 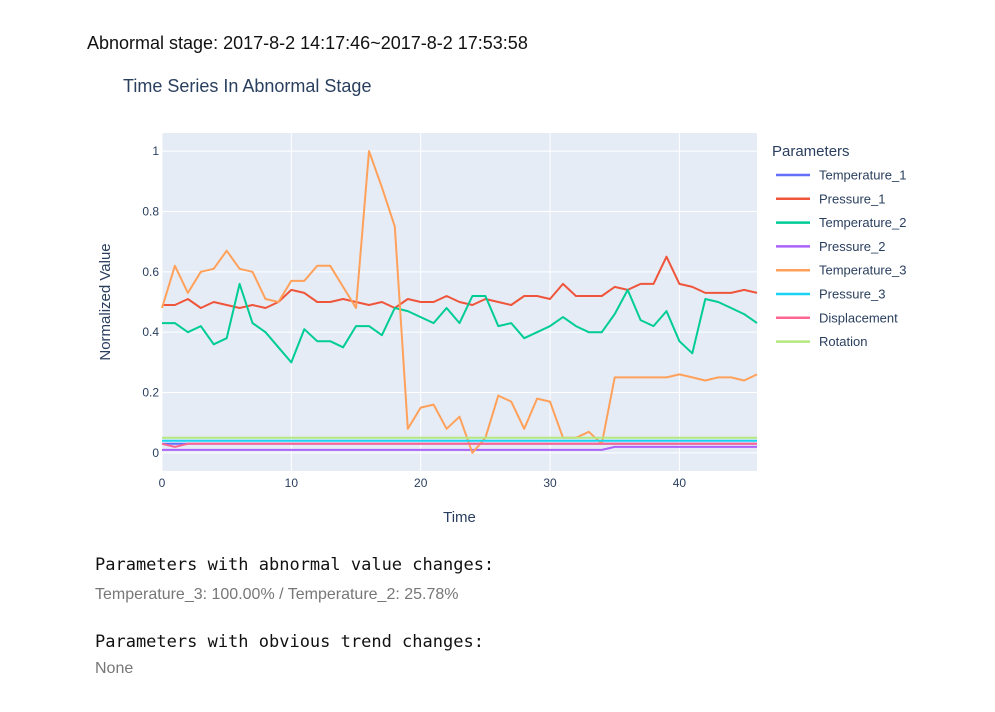 What do you see at coordinates (852, 198) in the screenshot?
I see `legend-item-pressure_1: Pressure_1` at bounding box center [852, 198].